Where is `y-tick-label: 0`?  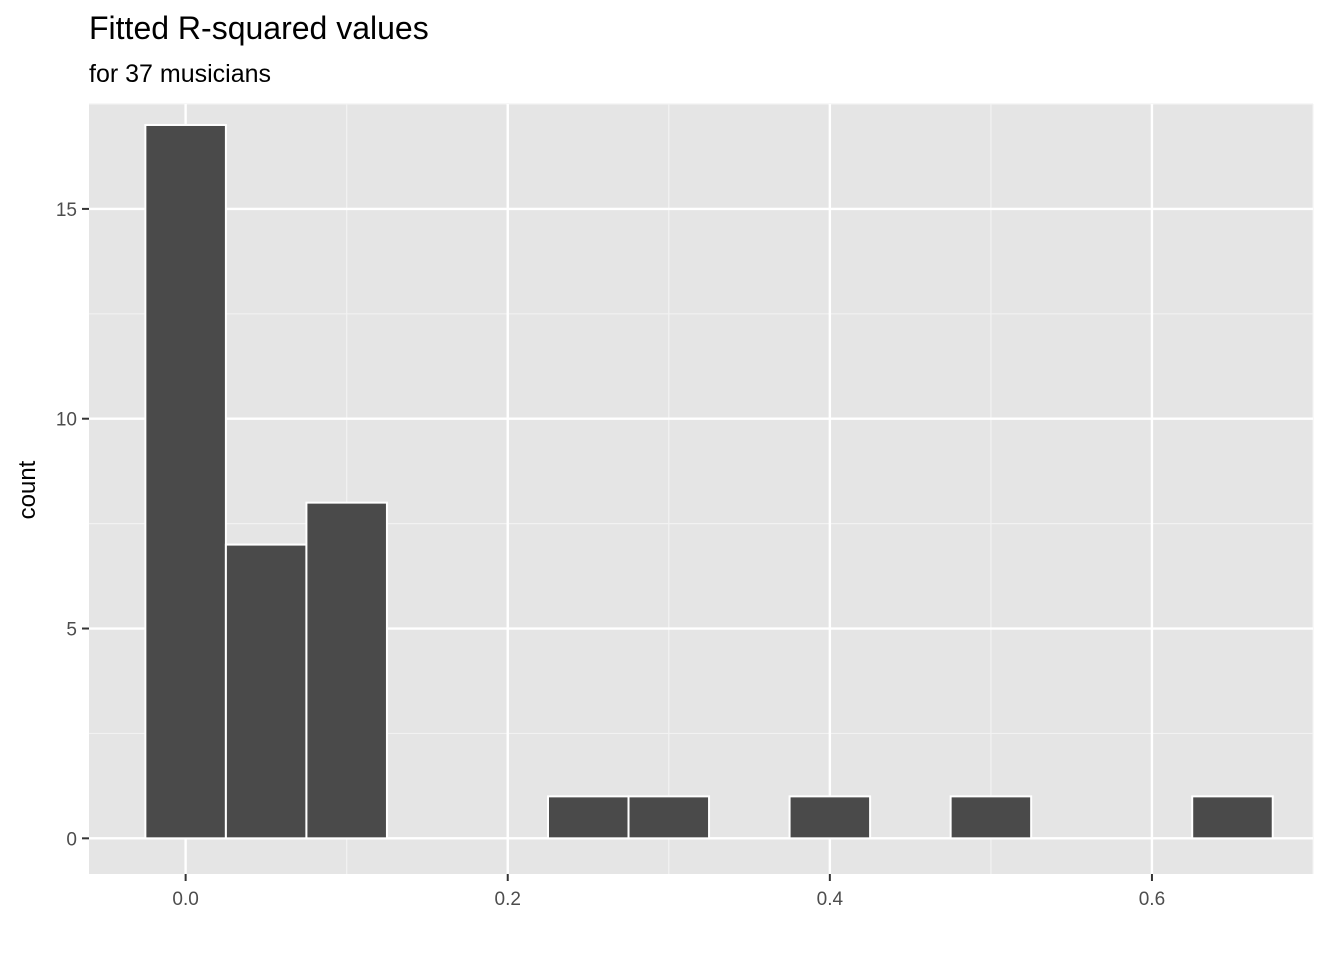 y-tick-label: 0 is located at coordinates (71, 839).